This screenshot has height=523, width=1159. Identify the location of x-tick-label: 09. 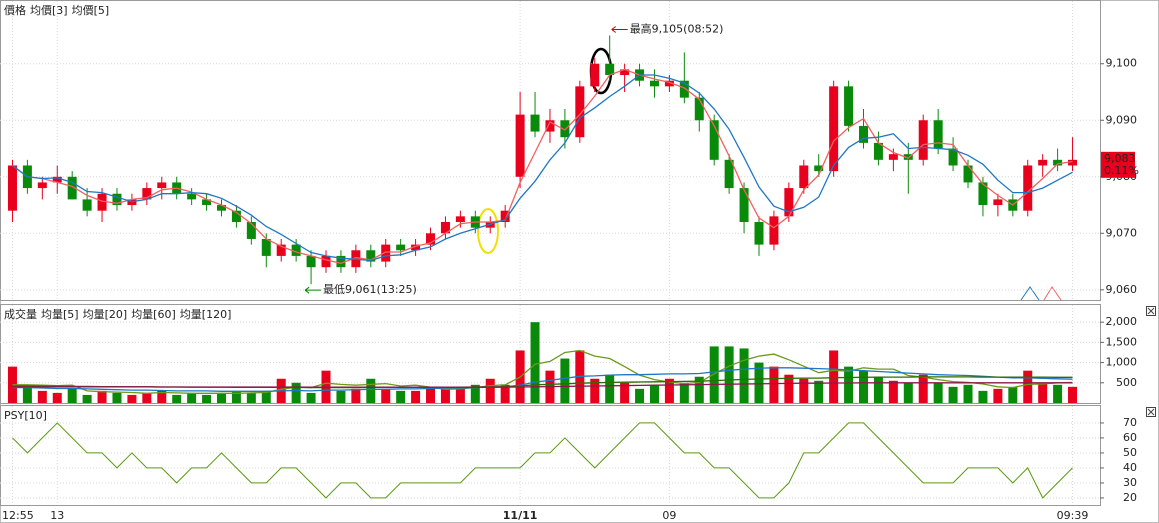
(669, 515).